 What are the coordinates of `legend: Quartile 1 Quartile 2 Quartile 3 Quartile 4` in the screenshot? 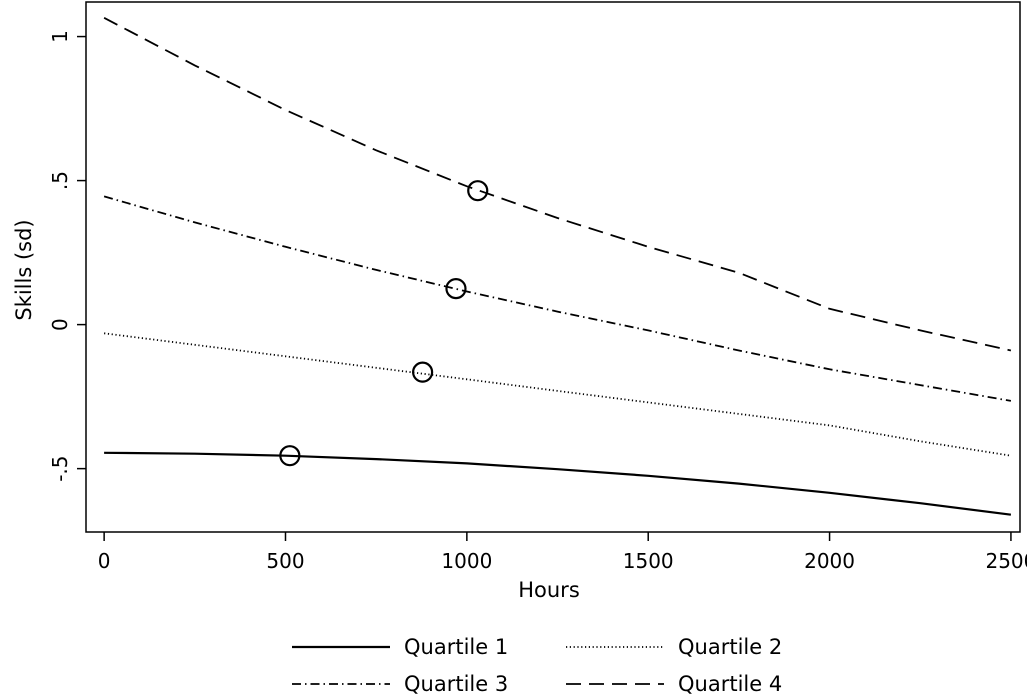 It's located at (537, 665).